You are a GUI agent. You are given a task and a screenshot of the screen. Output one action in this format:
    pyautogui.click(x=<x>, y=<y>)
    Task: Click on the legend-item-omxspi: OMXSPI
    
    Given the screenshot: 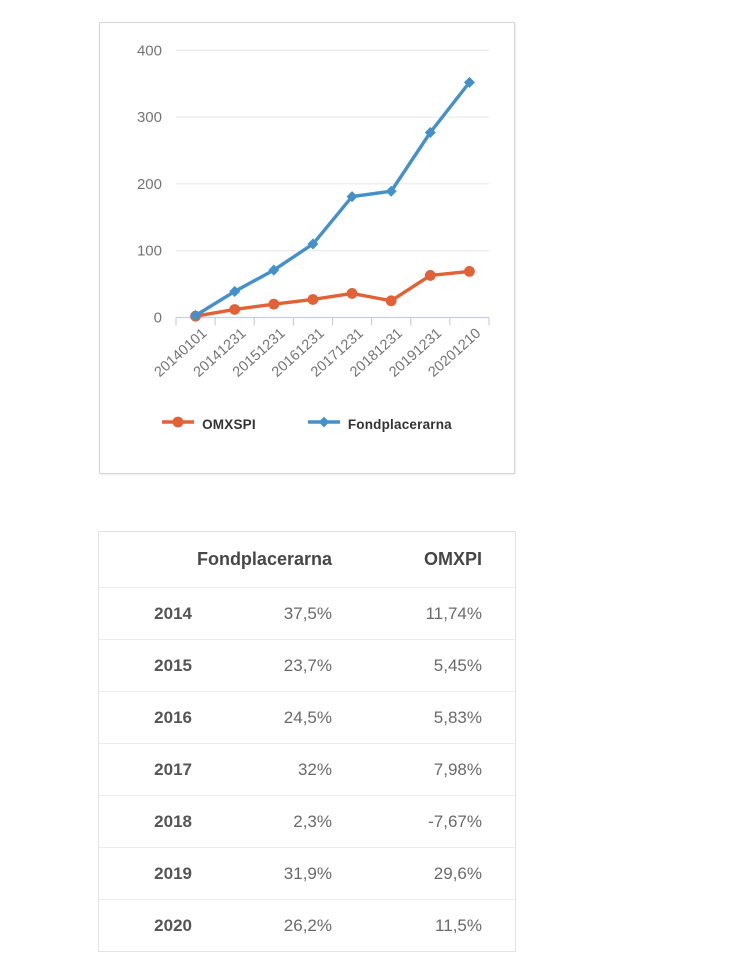 What is the action you would take?
    pyautogui.click(x=209, y=424)
    